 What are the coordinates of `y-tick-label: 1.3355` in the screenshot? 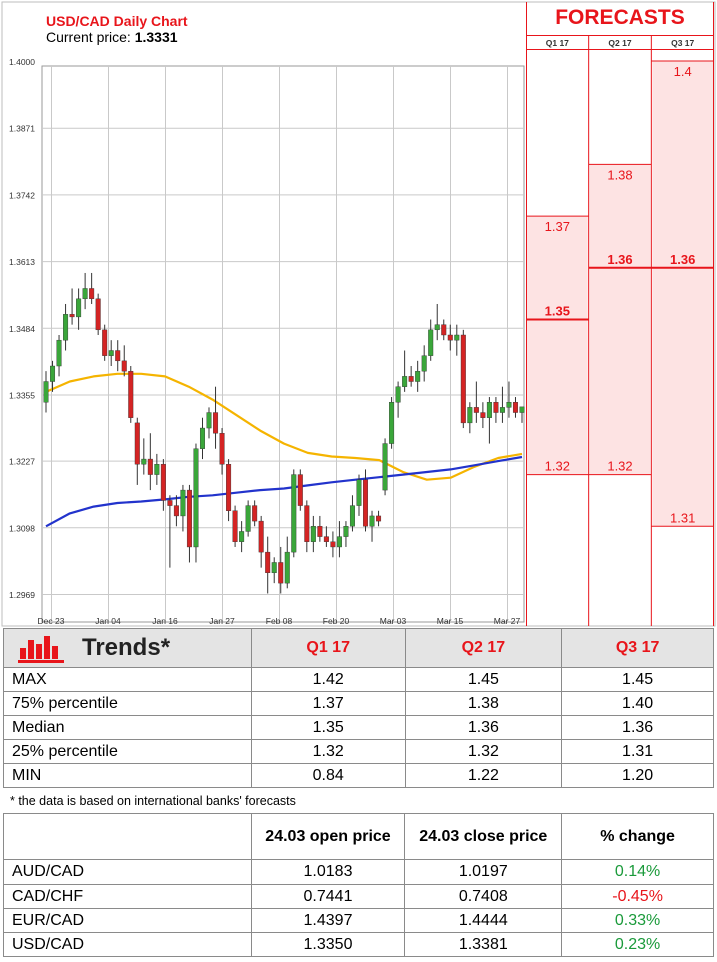 It's located at (22, 395).